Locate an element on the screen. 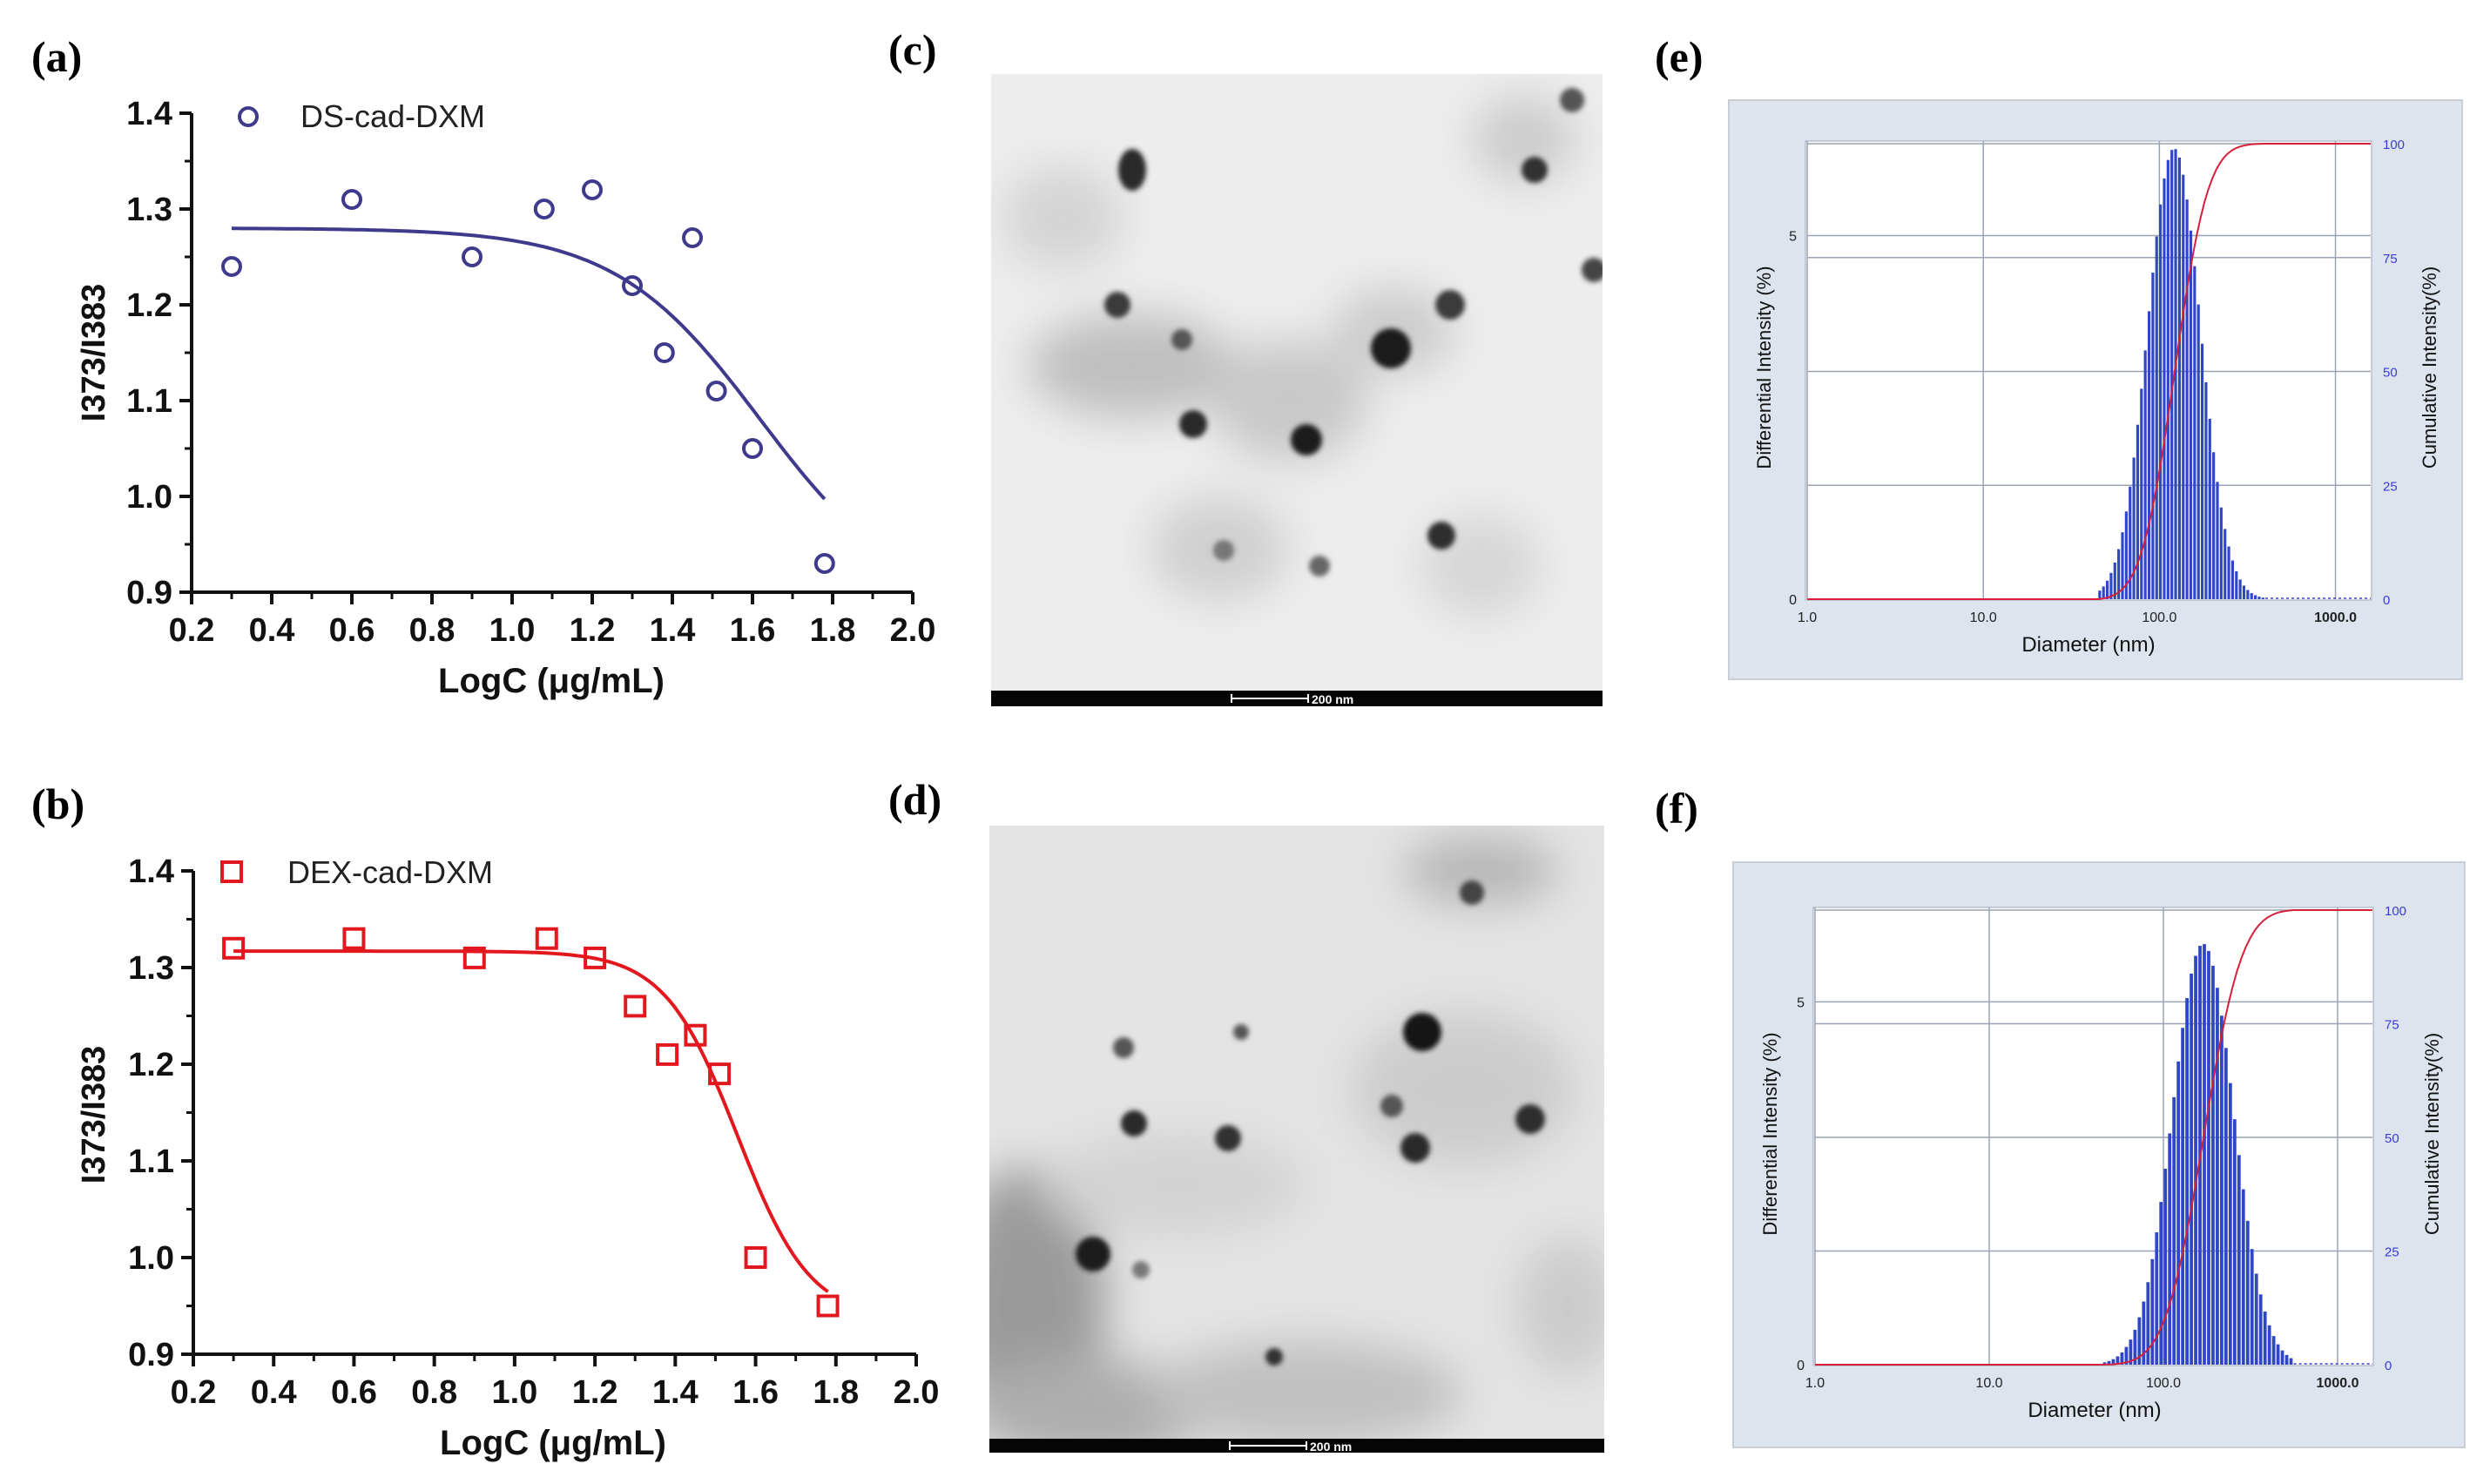 Image resolution: width=2490 pixels, height=1484 pixels. y-tick-label: 1.4 is located at coordinates (151, 871).